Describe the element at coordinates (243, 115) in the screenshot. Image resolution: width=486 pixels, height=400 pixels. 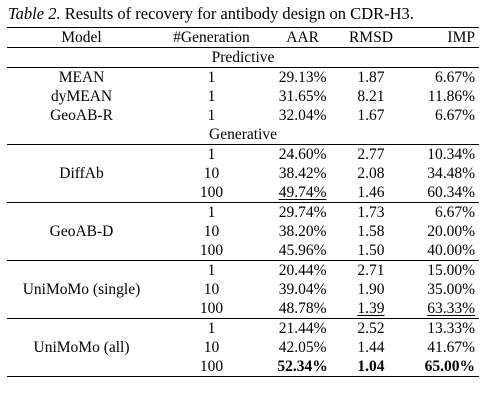
I see `table-row: GeoAB-R 1 32.04% 1.67 6.67%` at that location.